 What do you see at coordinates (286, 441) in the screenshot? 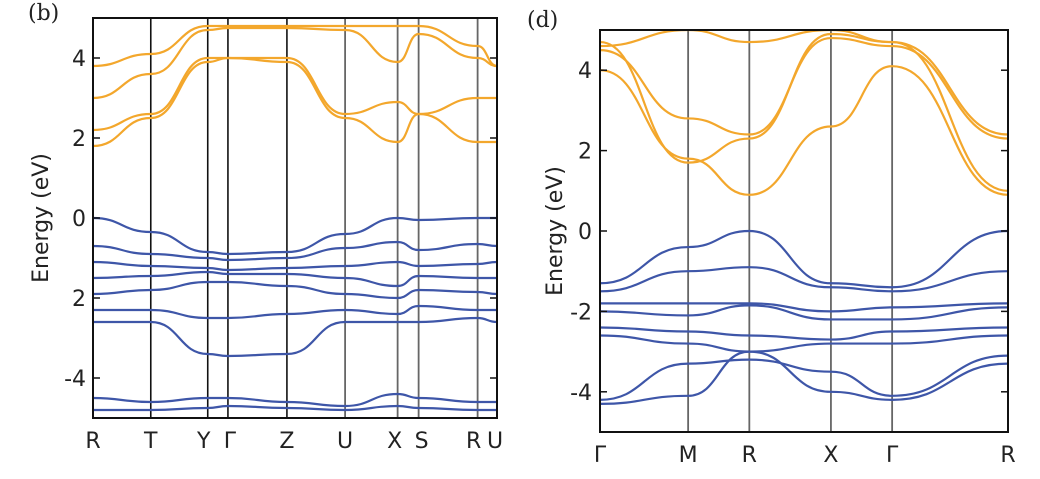
I see `panel-b-kpoint-label: Z` at bounding box center [286, 441].